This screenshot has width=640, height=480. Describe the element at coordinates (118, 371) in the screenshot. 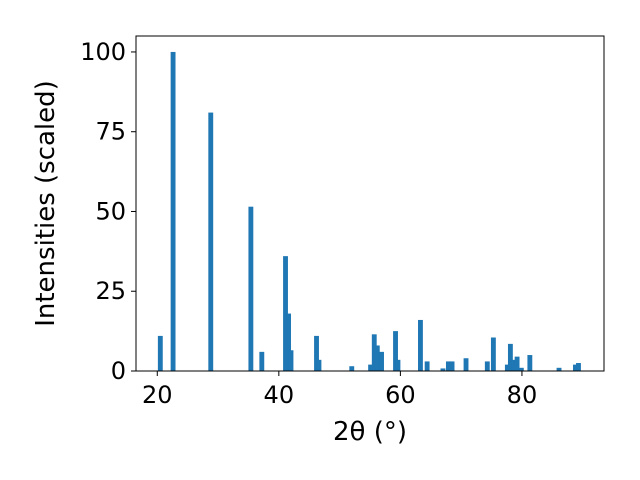

I see `y-tick-label: 0` at that location.